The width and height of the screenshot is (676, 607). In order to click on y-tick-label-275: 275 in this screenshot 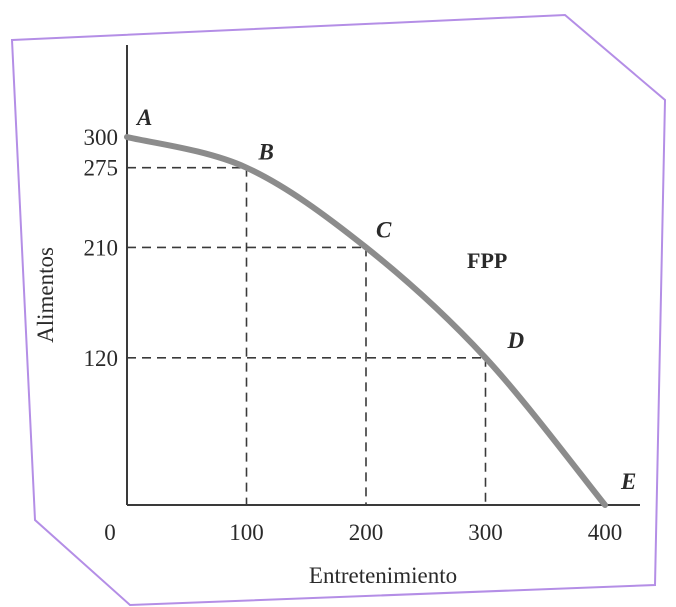, I will do `click(101, 168)`.